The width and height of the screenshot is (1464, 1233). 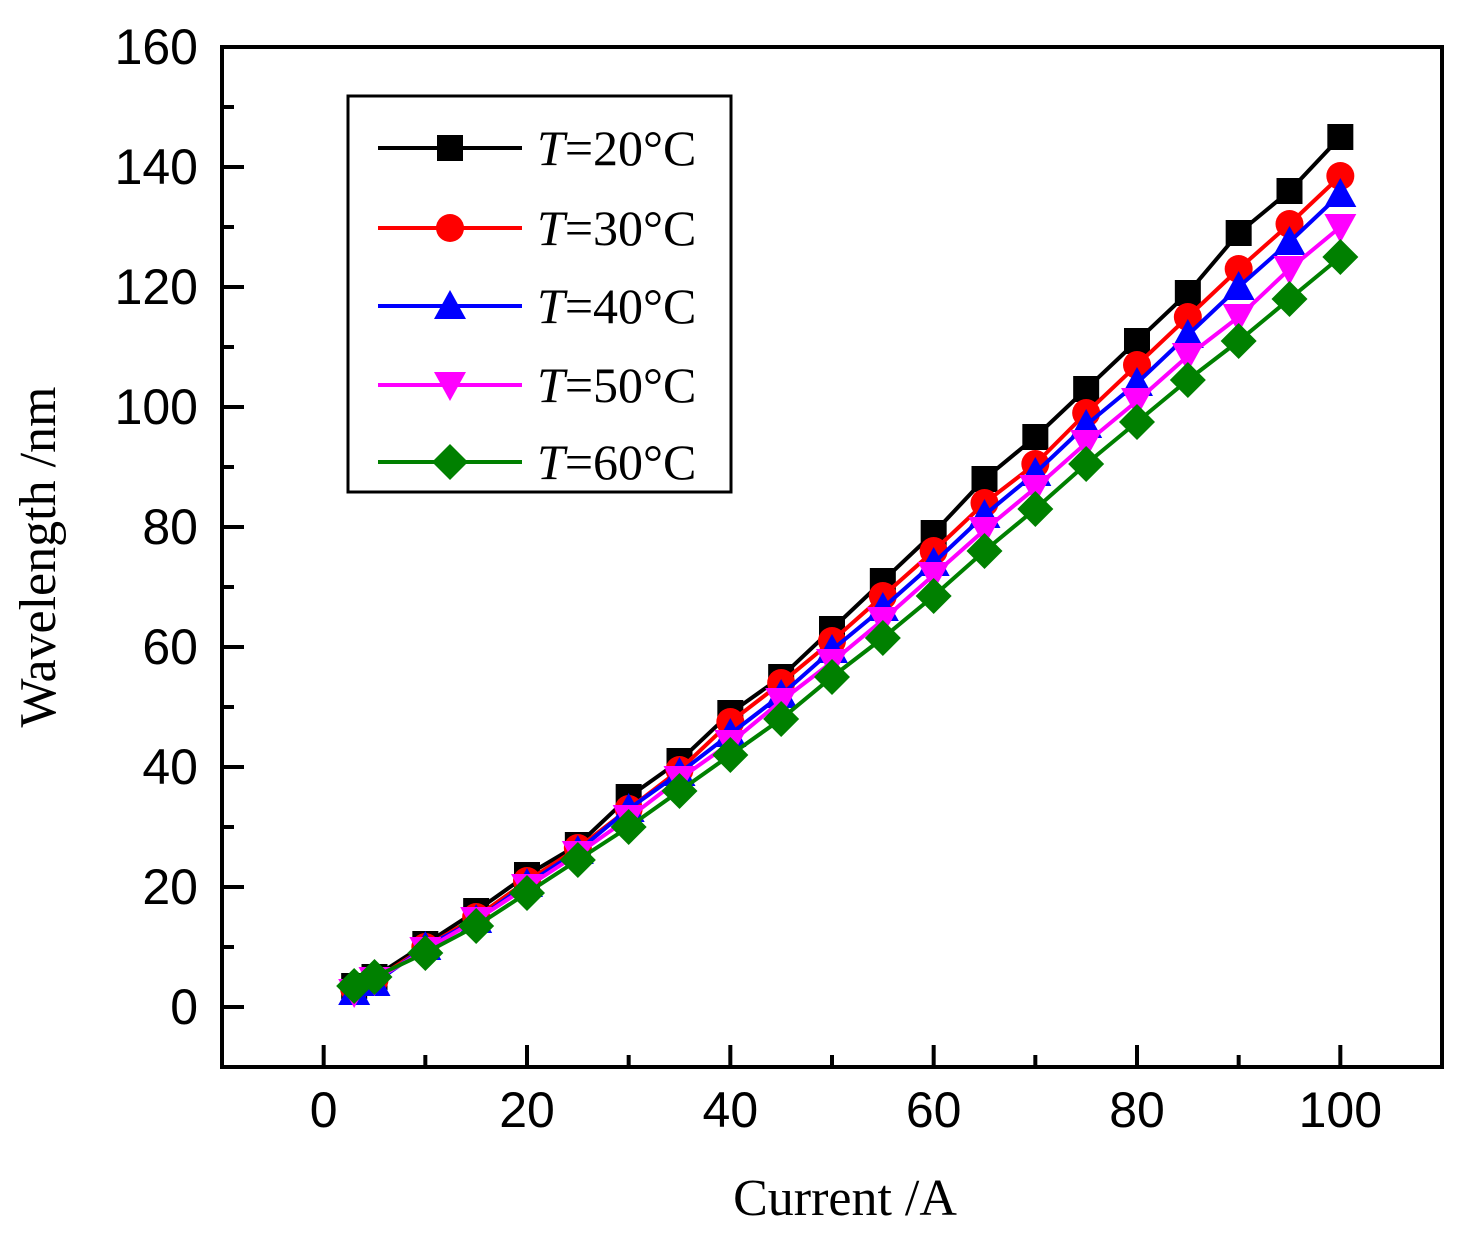 What do you see at coordinates (170, 527) in the screenshot?
I see `y-tick-label: 80` at bounding box center [170, 527].